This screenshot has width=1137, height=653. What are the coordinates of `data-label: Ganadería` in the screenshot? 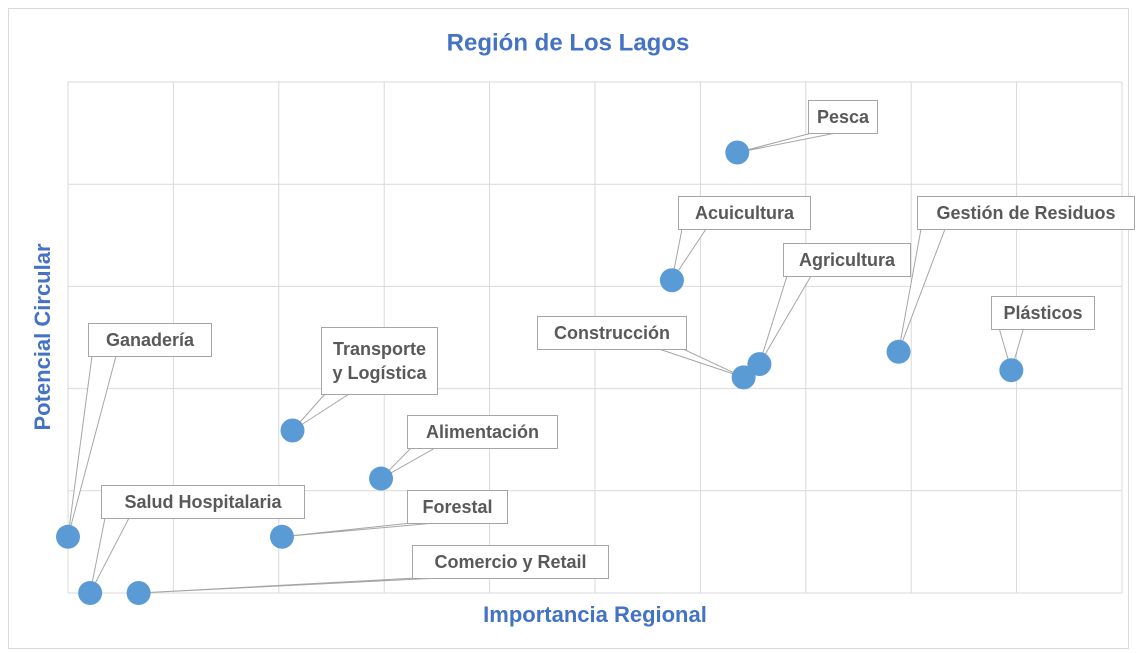 It's located at (150, 340).